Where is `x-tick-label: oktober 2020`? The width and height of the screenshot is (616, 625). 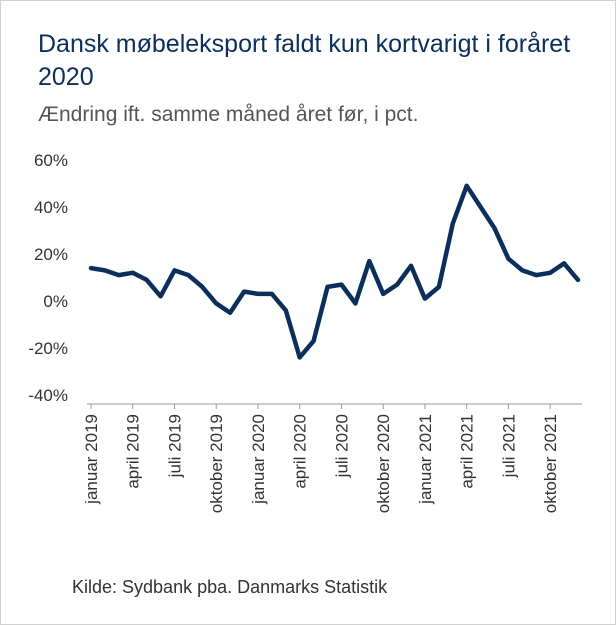 x-tick-label: oktober 2020 is located at coordinates (383, 463).